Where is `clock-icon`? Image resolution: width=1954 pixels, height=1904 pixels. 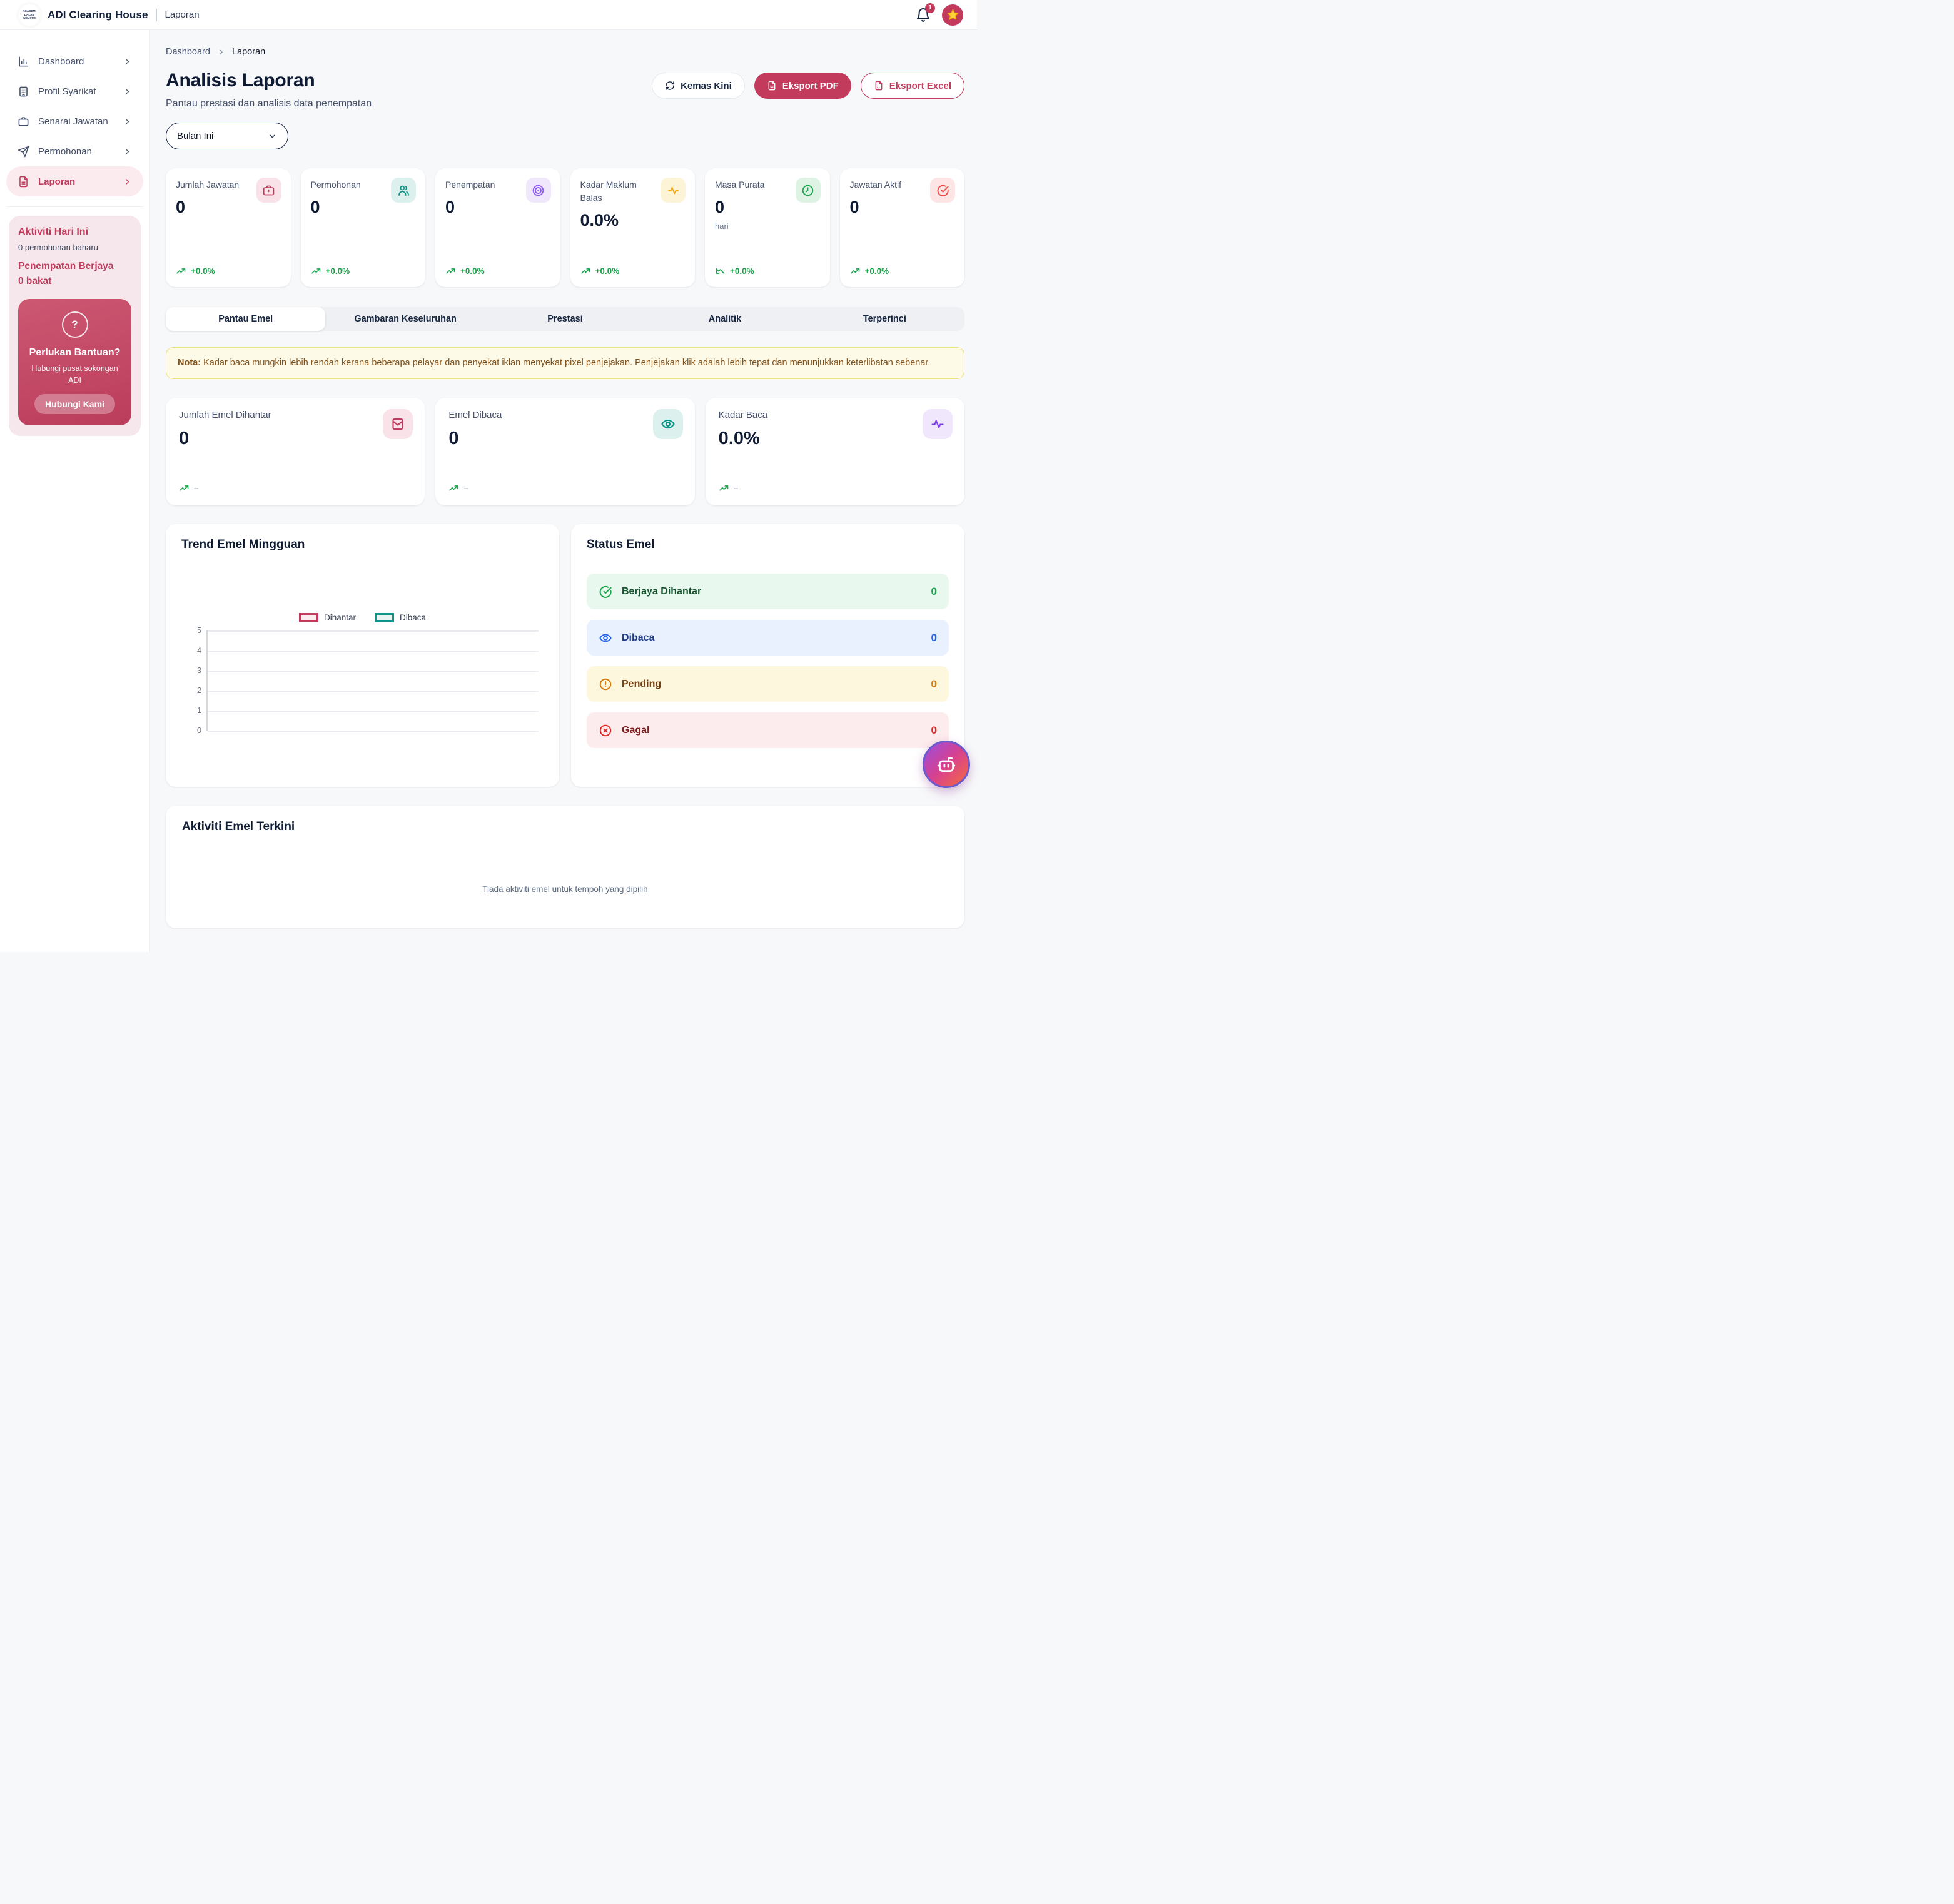
clock-icon is located at coordinates (808, 190).